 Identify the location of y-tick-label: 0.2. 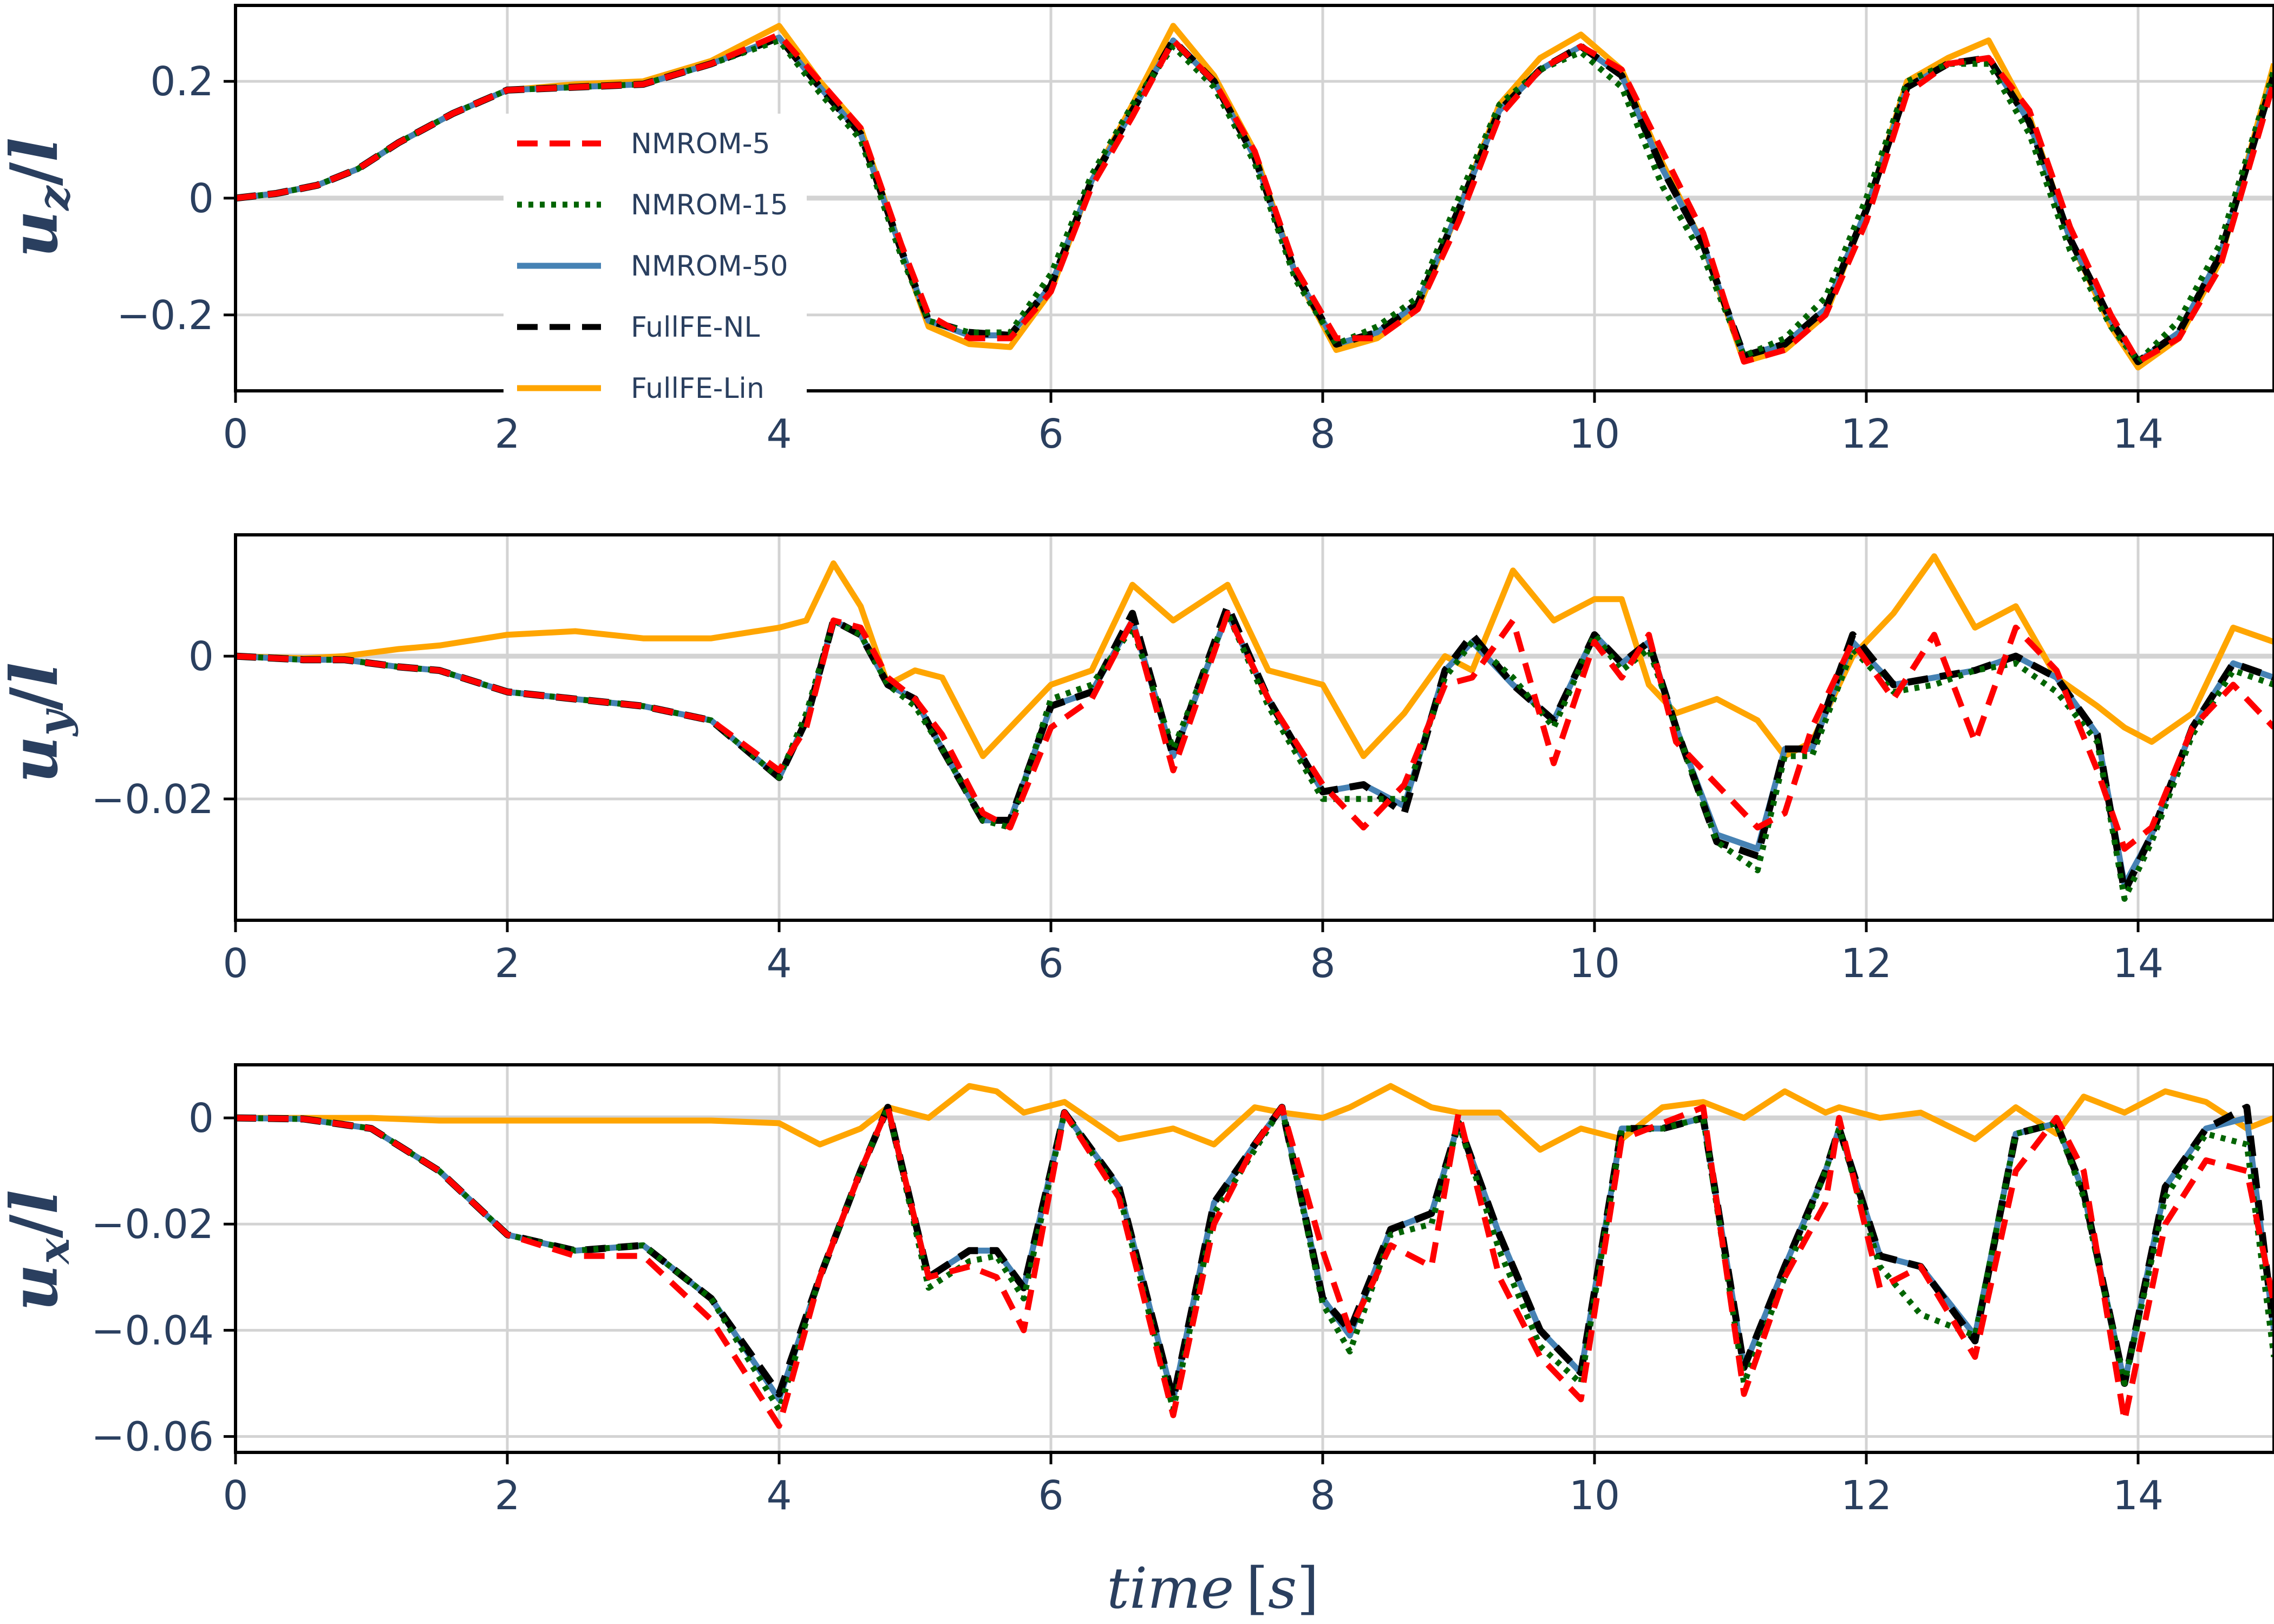
(182, 81).